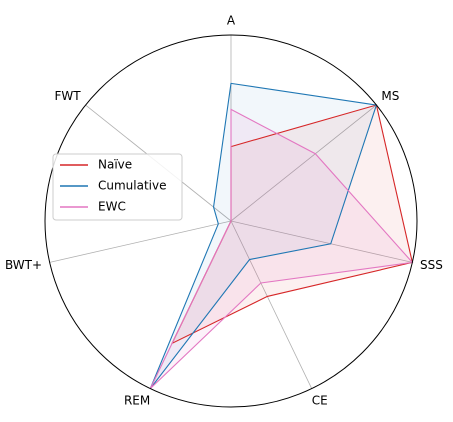 The width and height of the screenshot is (453, 422). Describe the element at coordinates (137, 401) in the screenshot. I see `axis-label-rem: REM` at that location.